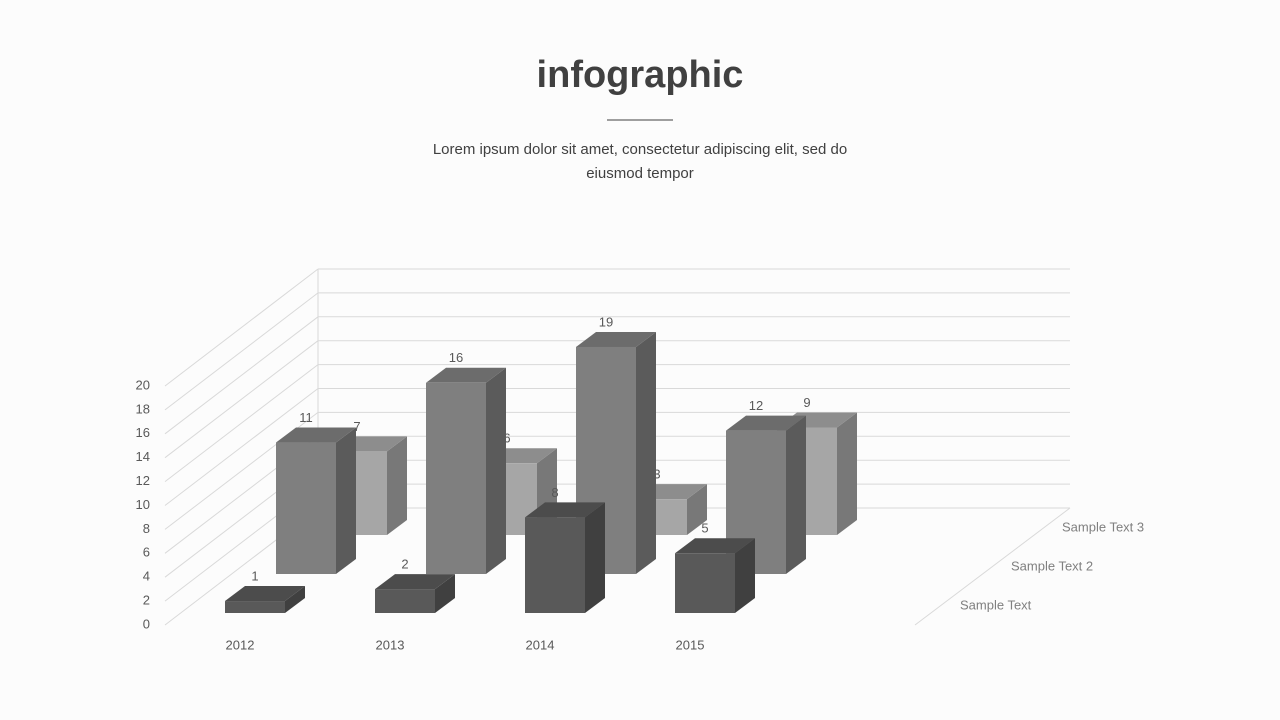 The height and width of the screenshot is (720, 1280). Describe the element at coordinates (356, 426) in the screenshot. I see `data-label: 7` at that location.